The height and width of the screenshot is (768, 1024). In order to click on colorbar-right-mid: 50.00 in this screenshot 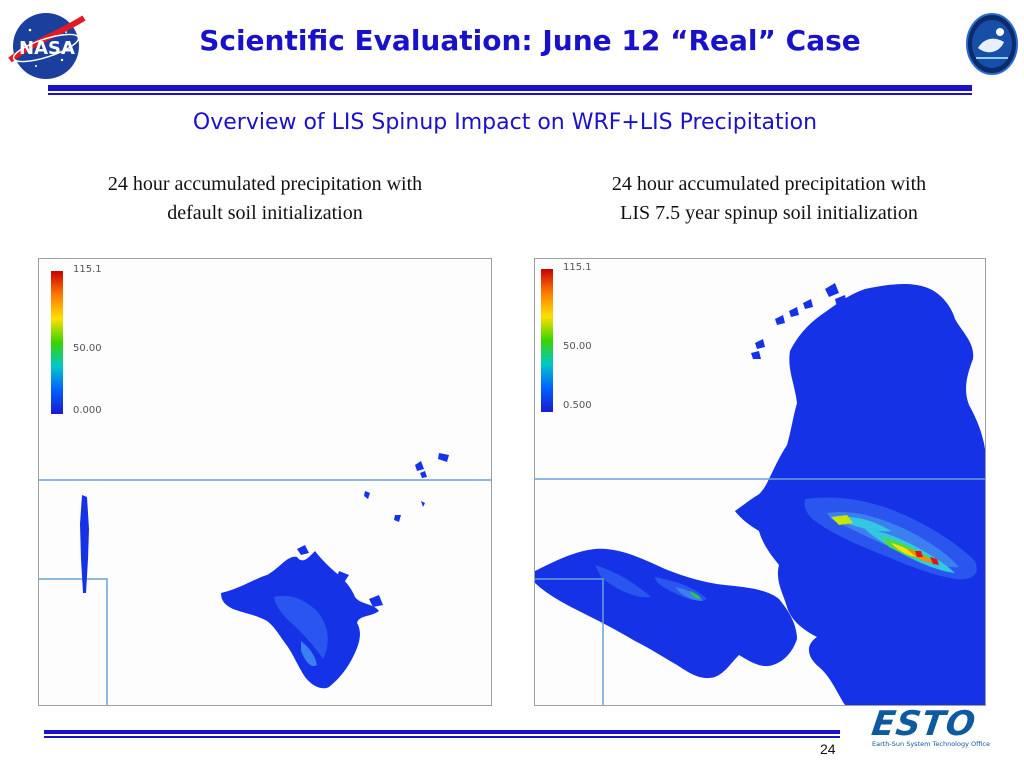, I will do `click(577, 346)`.